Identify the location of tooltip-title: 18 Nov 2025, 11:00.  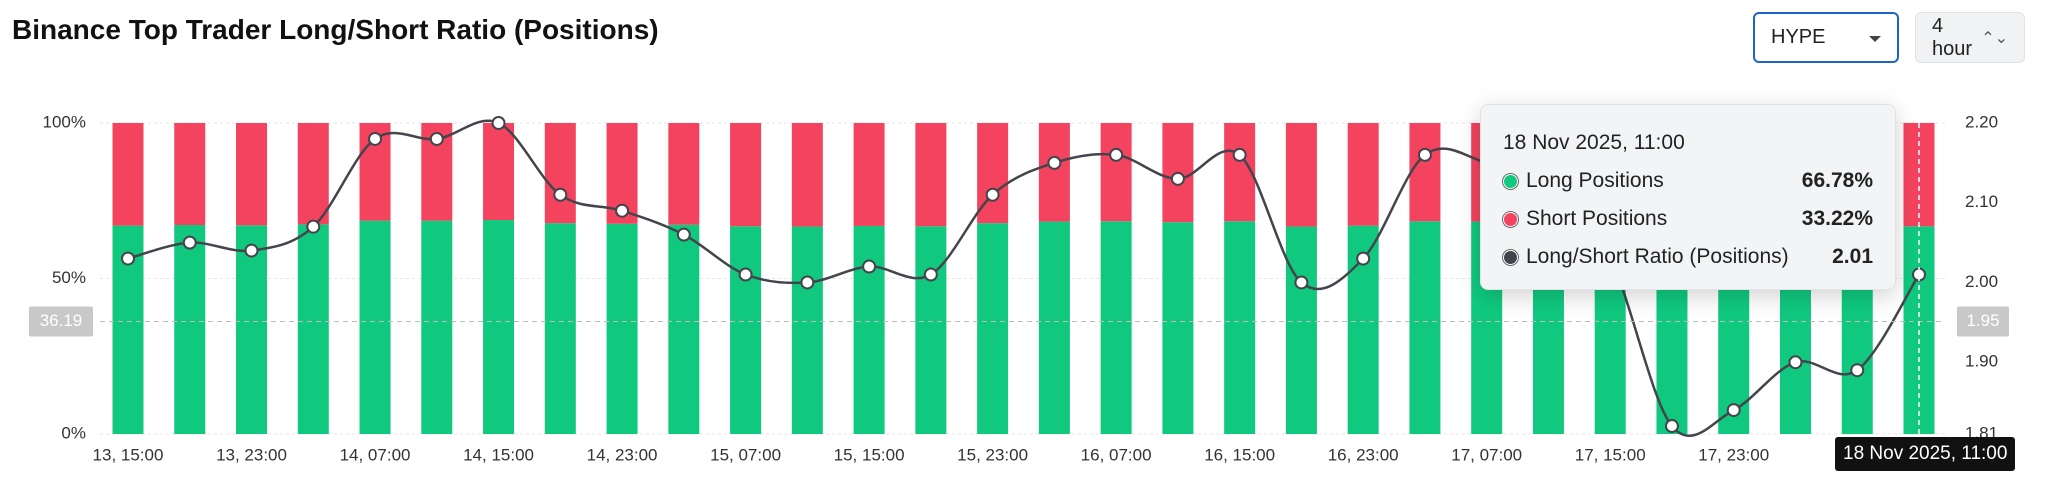
(1594, 142).